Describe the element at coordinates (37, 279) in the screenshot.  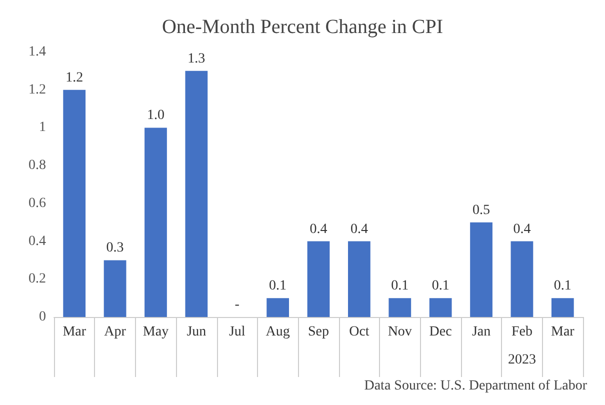
I see `y-tick-label: 0.2` at that location.